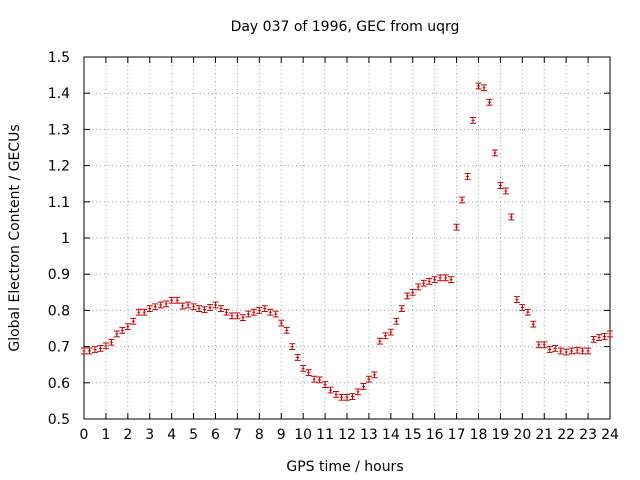 Image resolution: width=640 pixels, height=480 pixels. I want to click on x-tick-label: 22, so click(566, 435).